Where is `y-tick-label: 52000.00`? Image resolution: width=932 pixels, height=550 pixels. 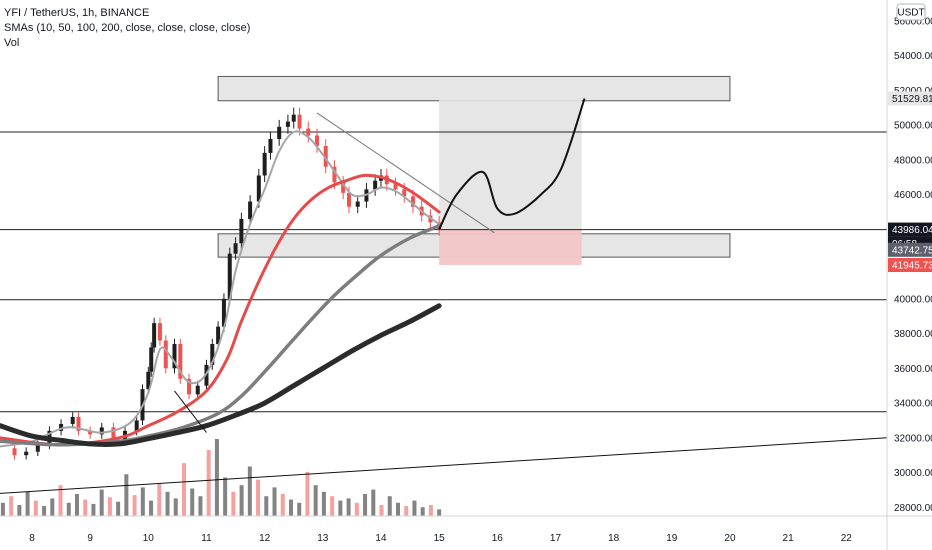
y-tick-label: 52000.00 is located at coordinates (913, 91).